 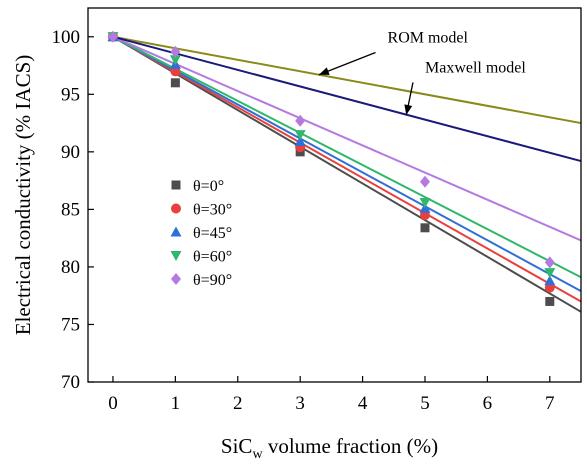 What do you see at coordinates (208, 186) in the screenshot?
I see `legend-label: θ=0°` at bounding box center [208, 186].